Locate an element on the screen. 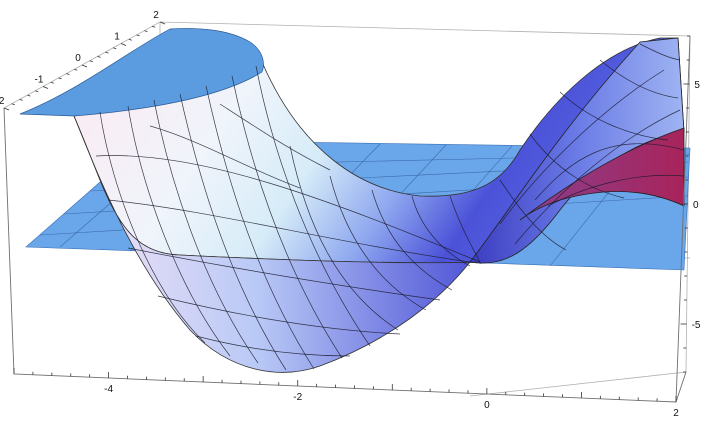 This screenshot has width=715, height=426. x-tick-label: 2 is located at coordinates (676, 413).